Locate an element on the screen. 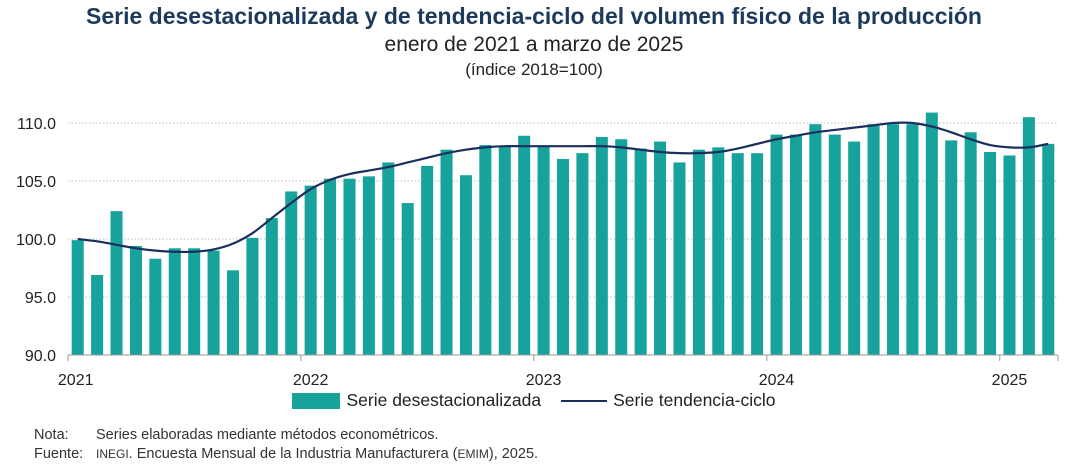 This screenshot has width=1068, height=471. x-tick-label: 2024 is located at coordinates (777, 380).